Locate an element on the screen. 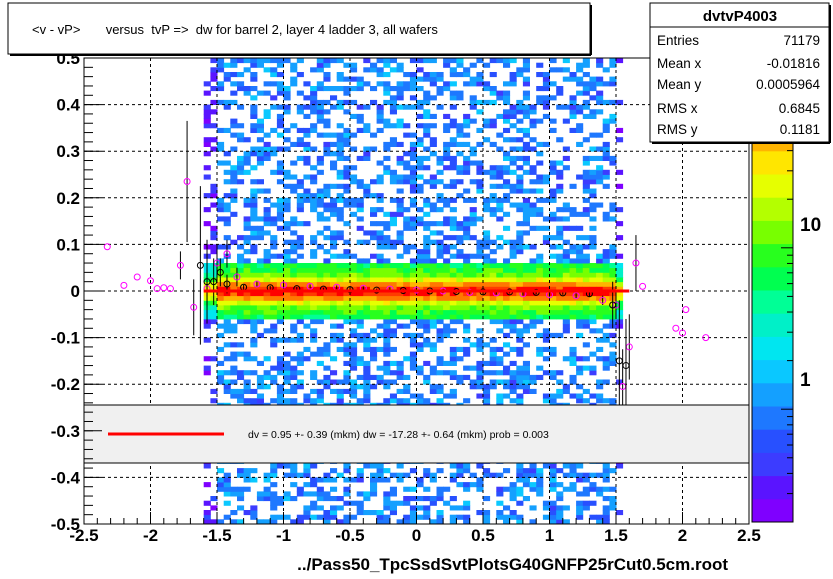 The width and height of the screenshot is (833, 579). colorbar-step is located at coordinates (772, 209).